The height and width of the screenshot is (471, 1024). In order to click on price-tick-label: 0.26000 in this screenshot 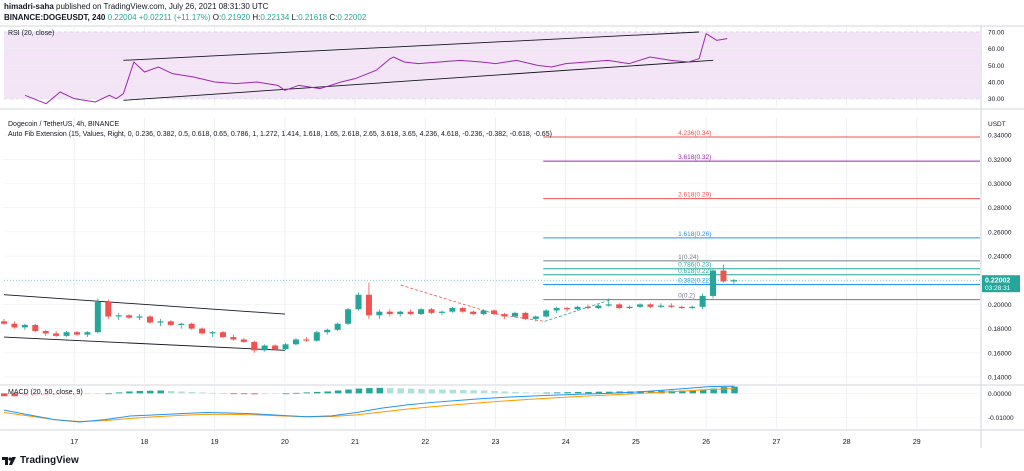, I will do `click(1000, 232)`.